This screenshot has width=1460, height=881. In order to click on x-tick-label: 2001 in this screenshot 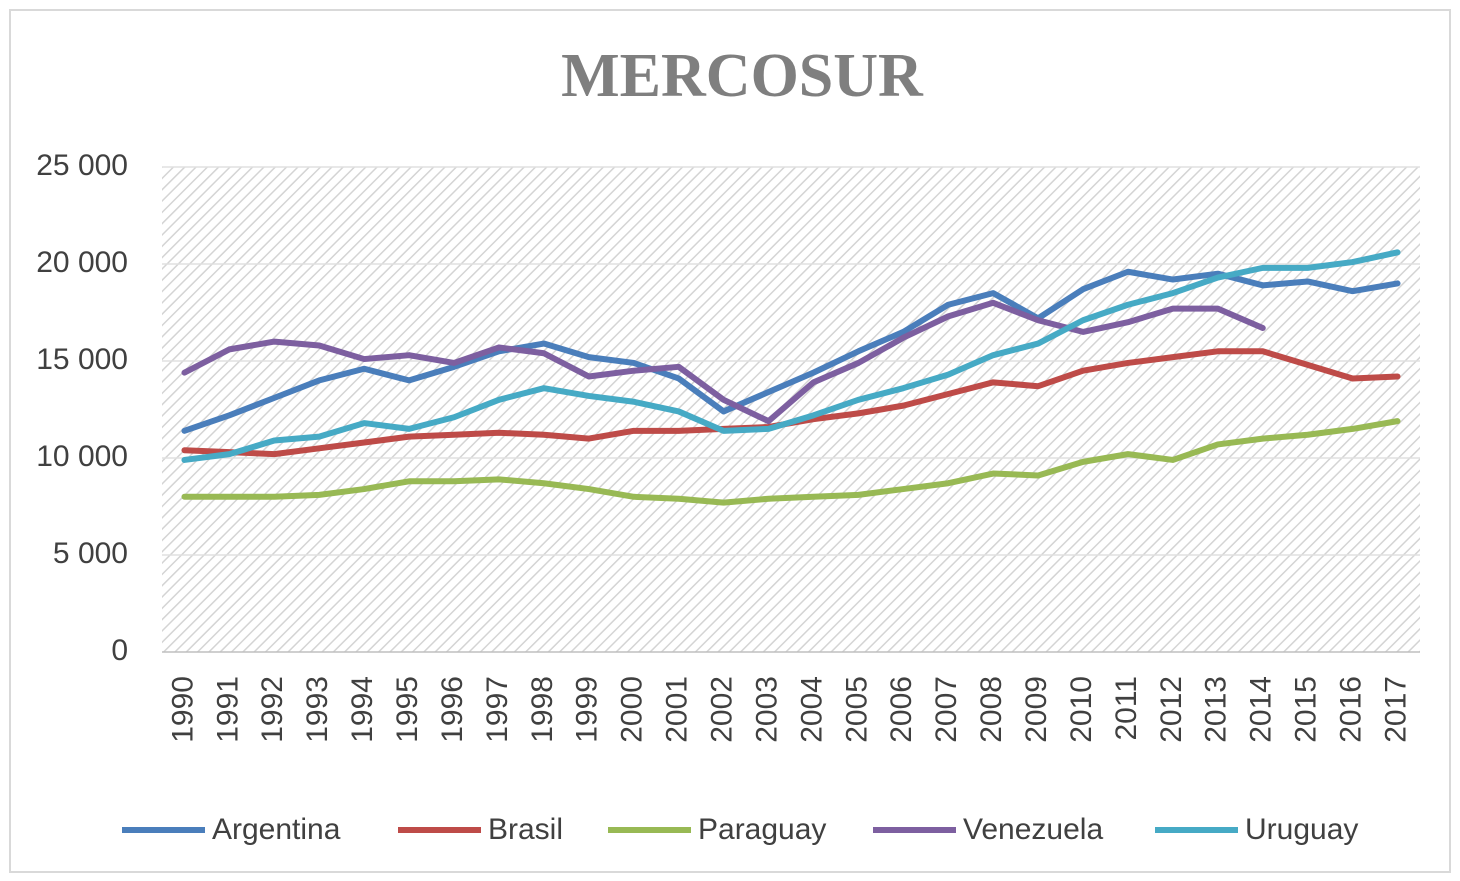, I will do `click(677, 709)`.